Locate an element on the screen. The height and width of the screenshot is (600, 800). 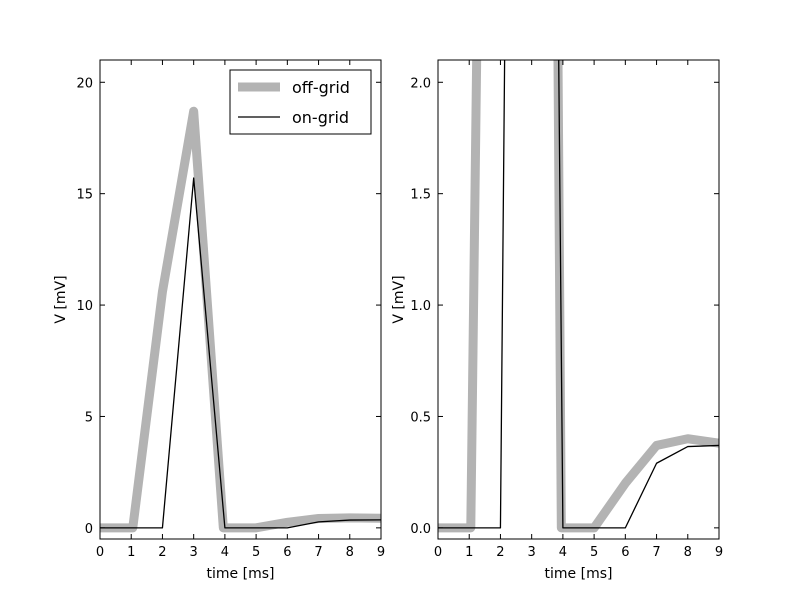
y-tick-label: 10 is located at coordinates (84, 306).